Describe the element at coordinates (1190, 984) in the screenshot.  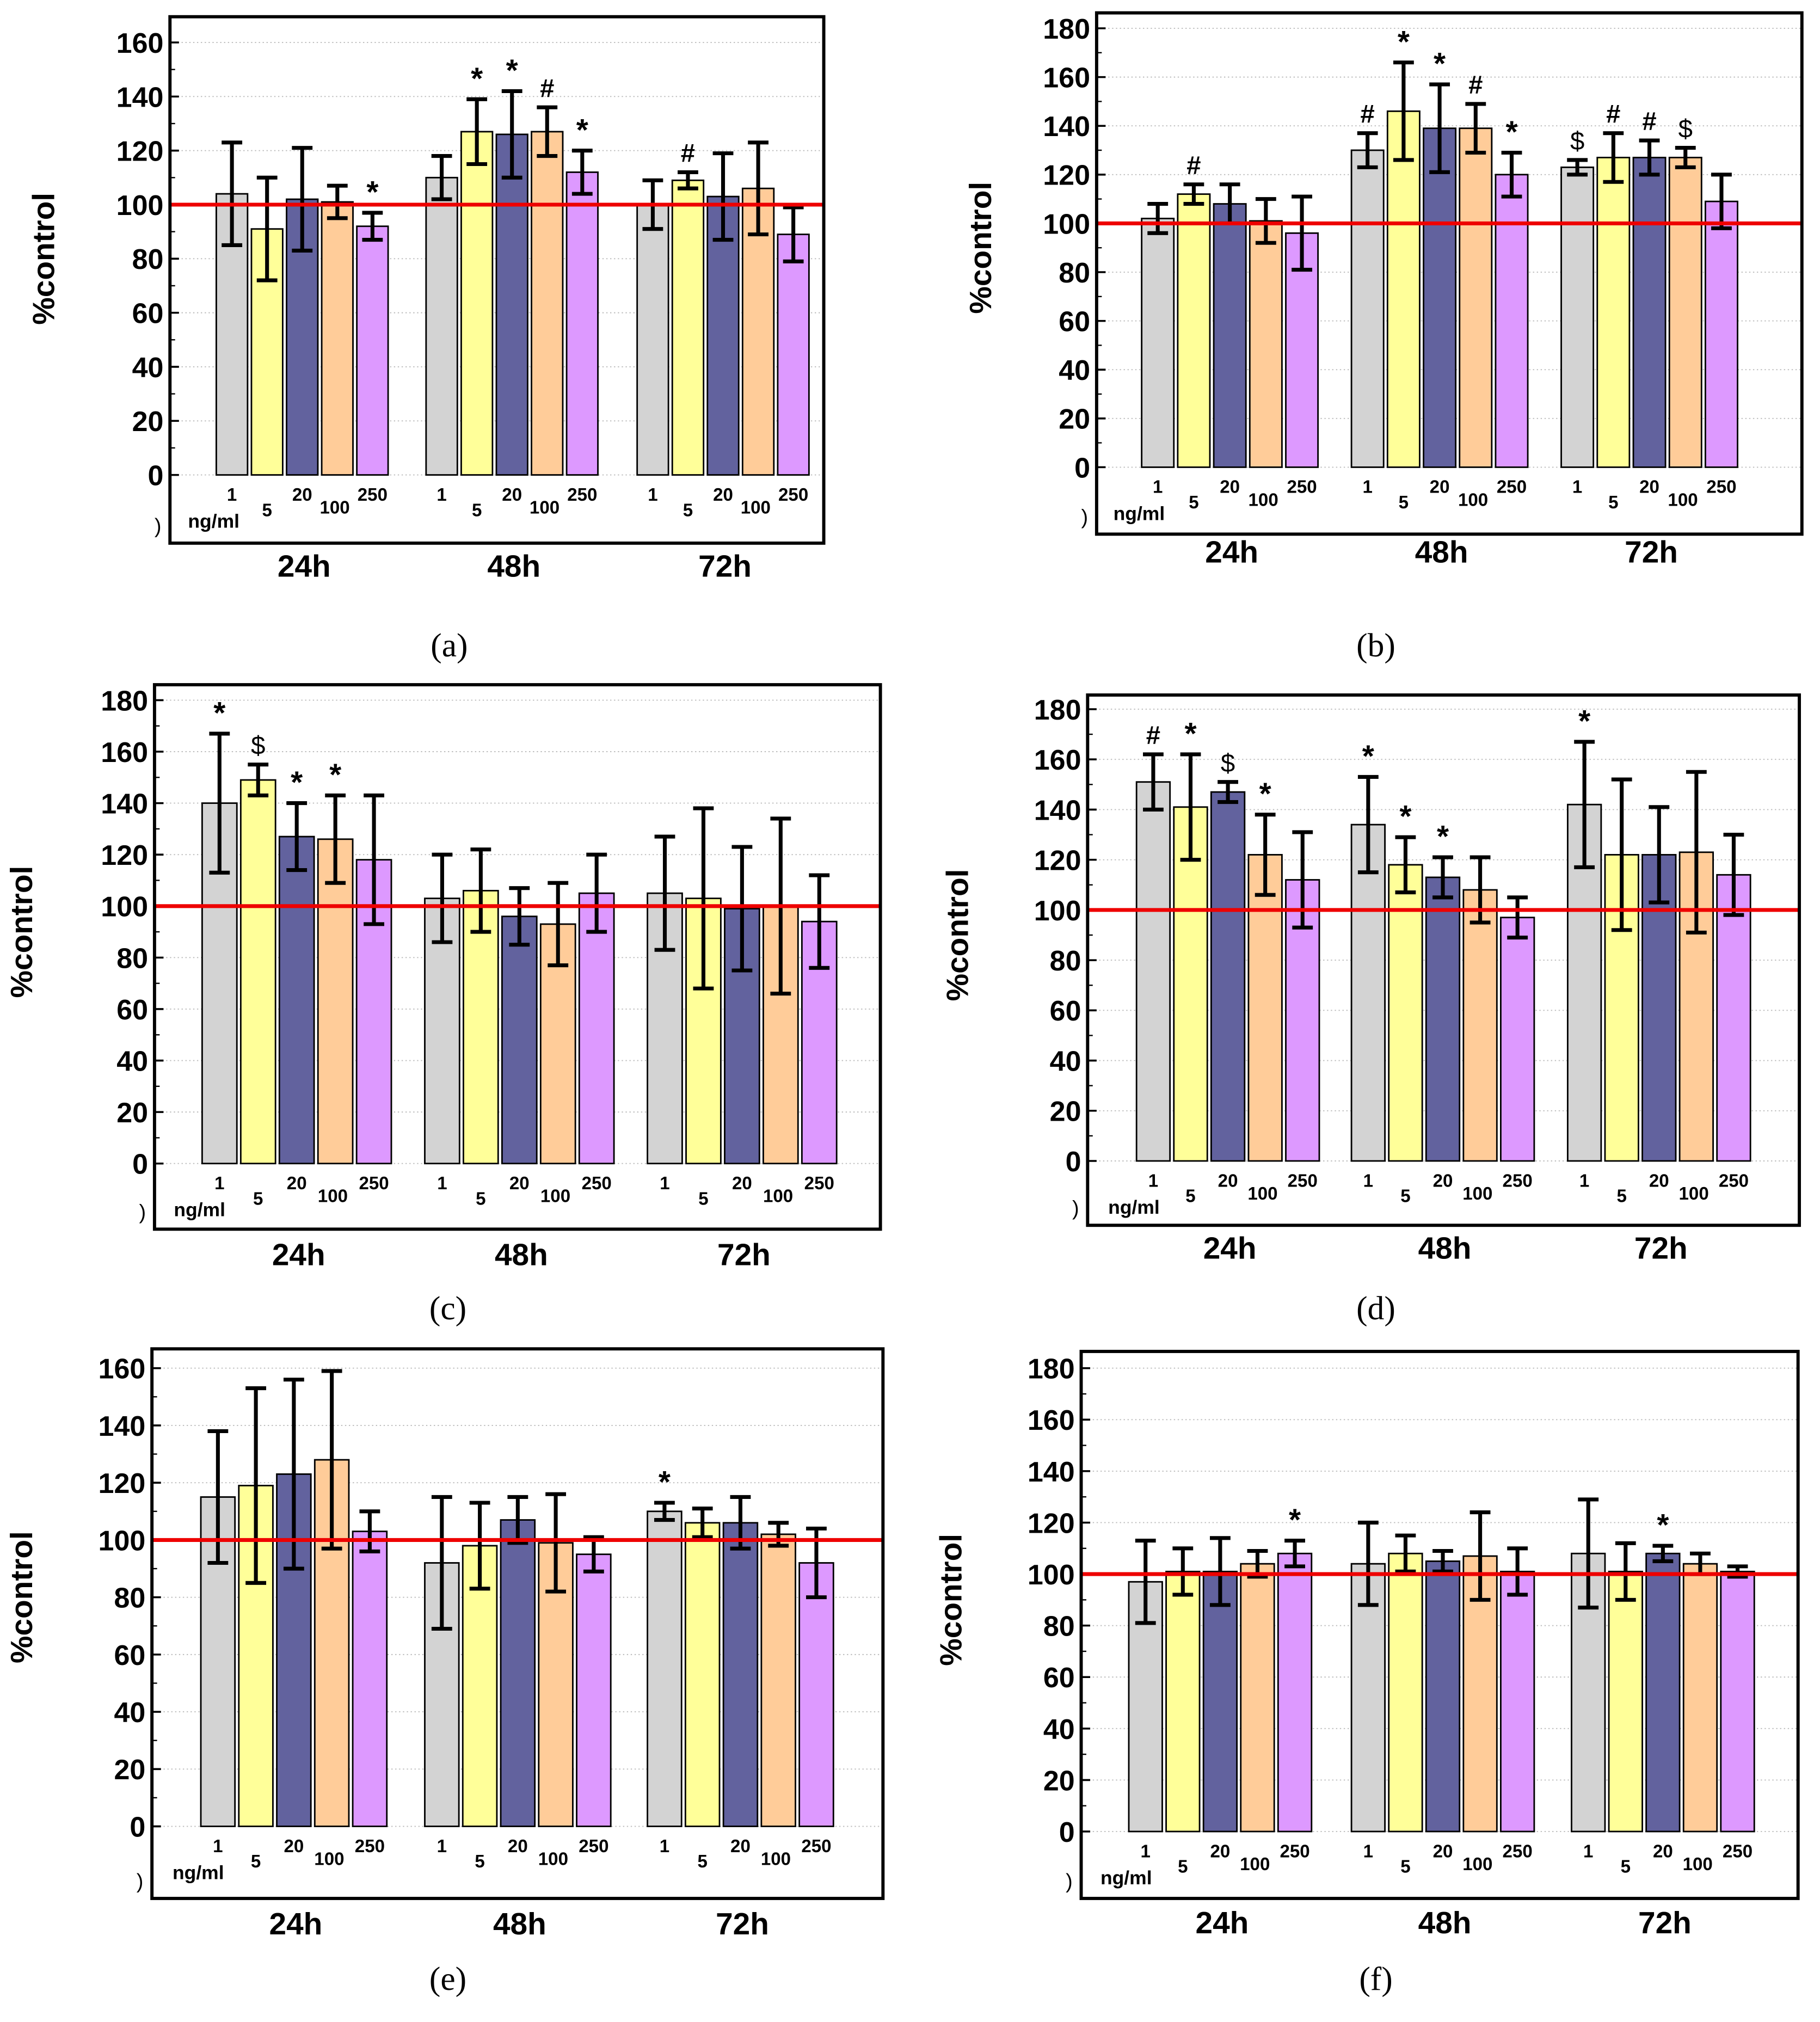
I see `bar-24h-5-ng-ml` at that location.